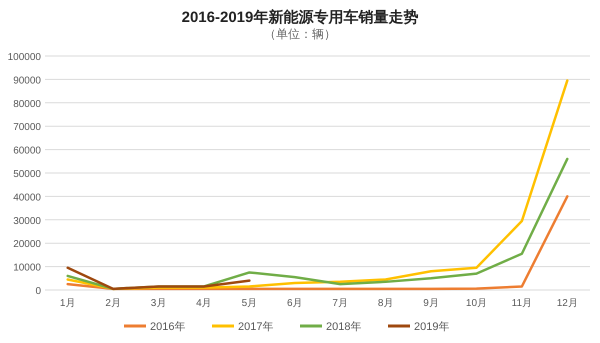 The width and height of the screenshot is (600, 343). I want to click on y-tick-label: 50000, so click(27, 174).